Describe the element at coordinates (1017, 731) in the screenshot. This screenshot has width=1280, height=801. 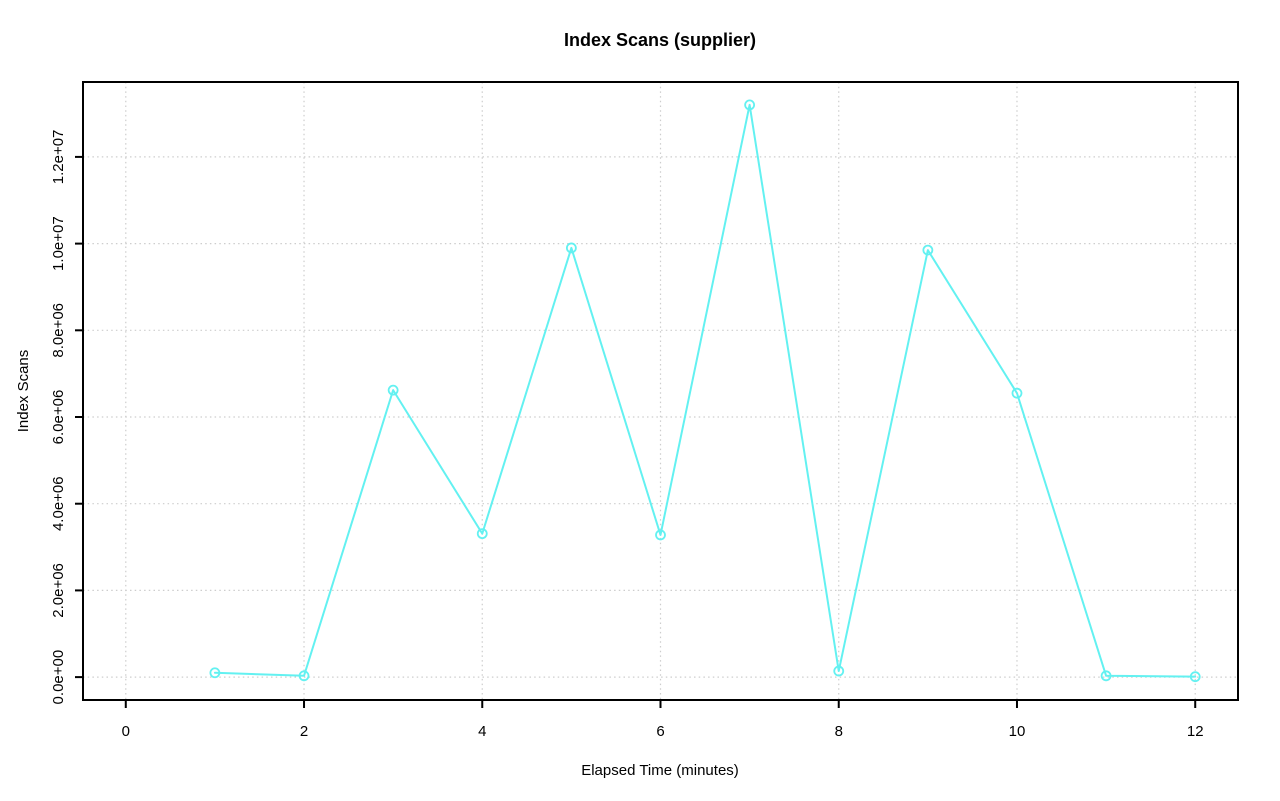
I see `x-tick-label: 10` at that location.